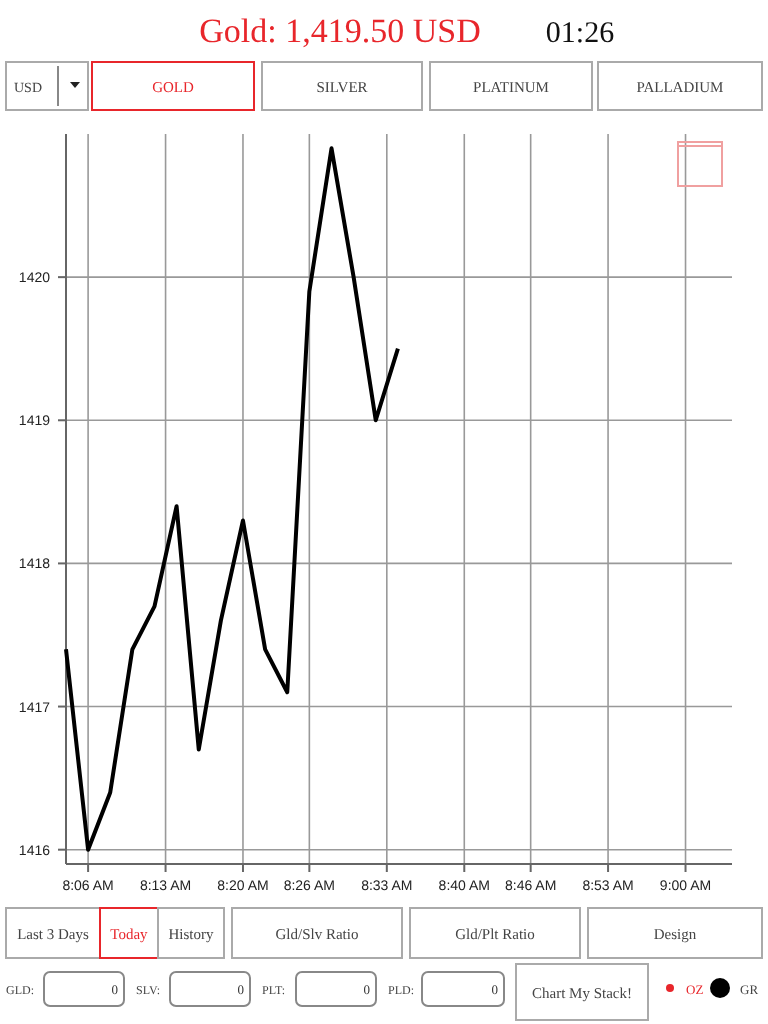 The image size is (768, 1024). I want to click on chart-subtitle: 01:26, so click(580, 34).